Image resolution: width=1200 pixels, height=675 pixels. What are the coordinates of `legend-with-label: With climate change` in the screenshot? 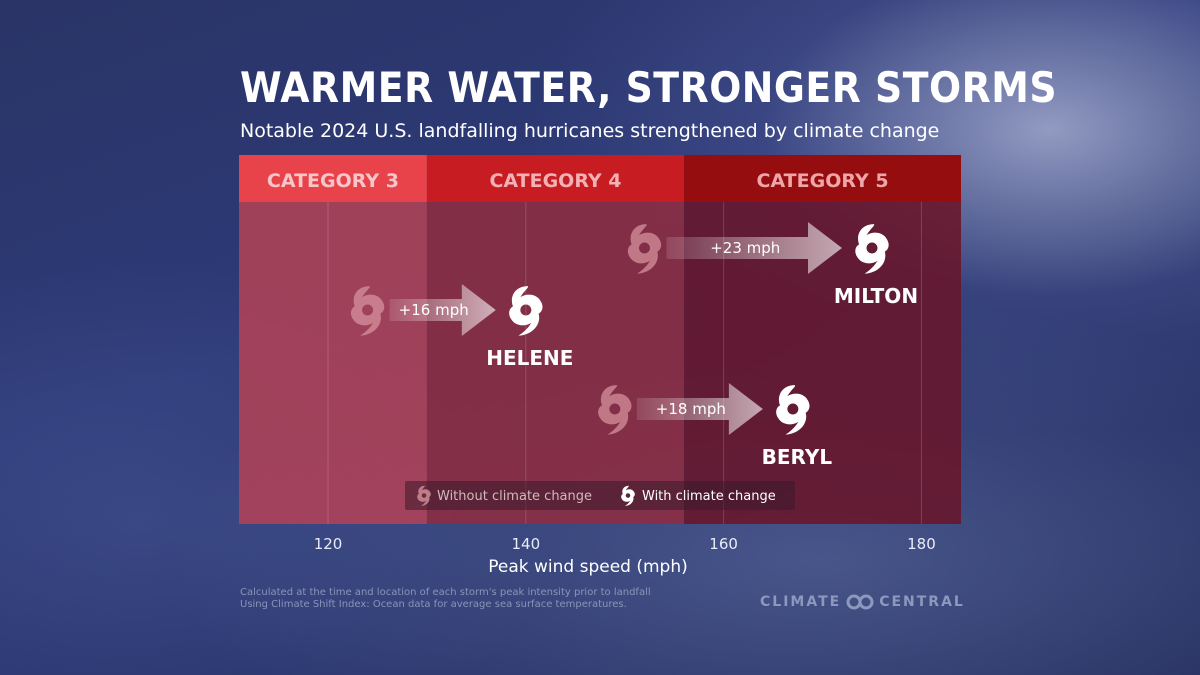 It's located at (709, 496).